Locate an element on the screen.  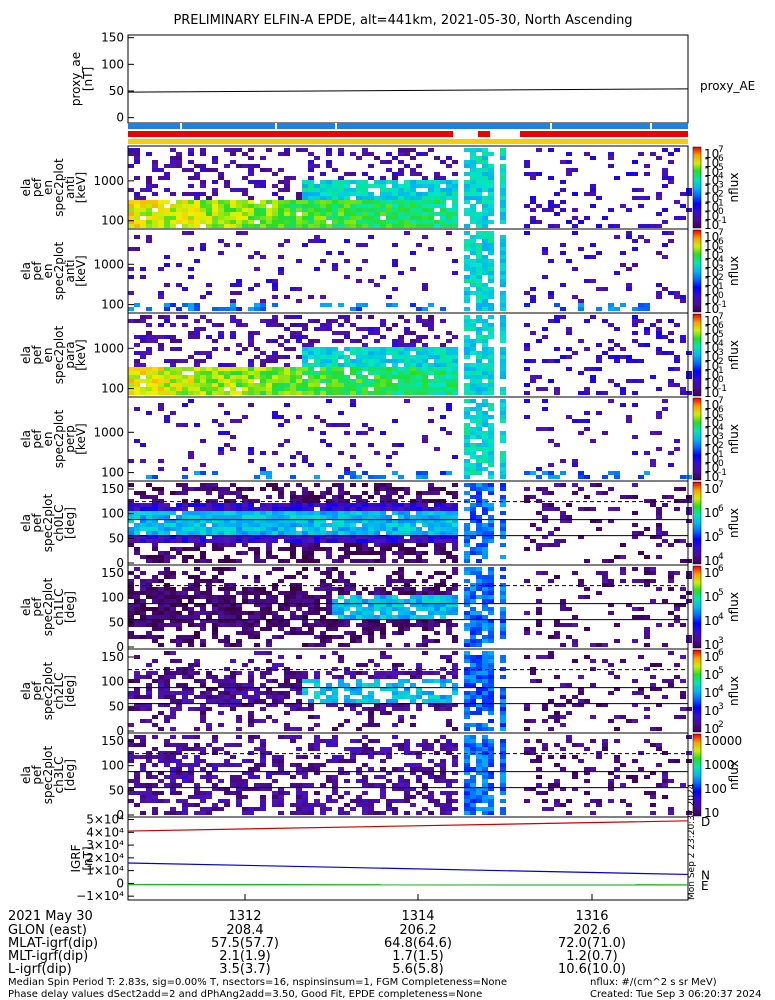
colorbar-tick-exponent: -1 is located at coordinates (722, 389).